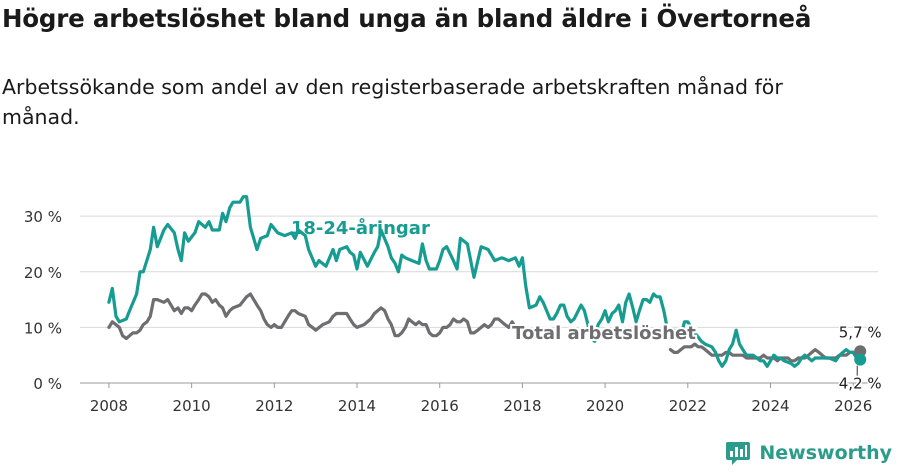 This screenshot has height=474, width=900. I want to click on end-value-label: 4,2 %, so click(860, 384).